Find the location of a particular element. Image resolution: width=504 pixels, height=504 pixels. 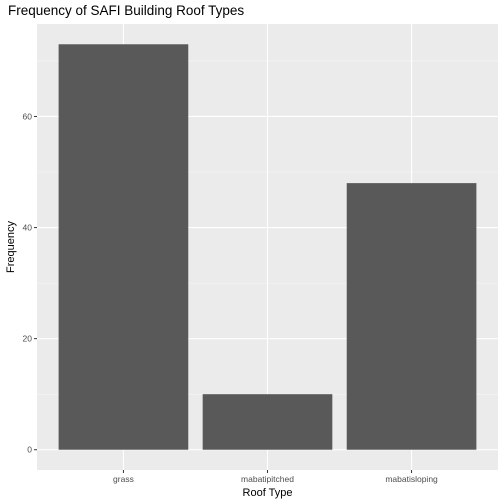

x-axis: grass mabatipitched mabatisloping is located at coordinates (275, 477).